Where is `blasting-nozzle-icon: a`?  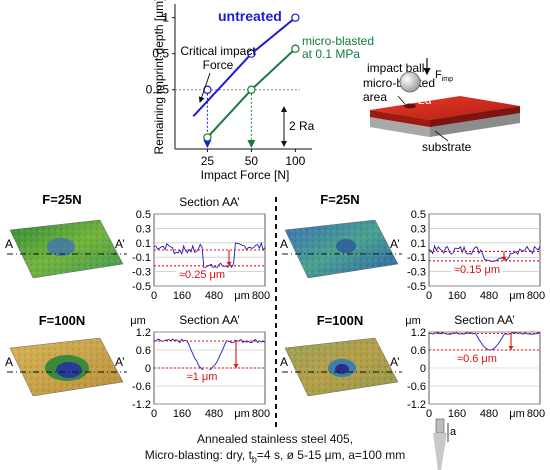 blasting-nozzle-icon: a is located at coordinates (445, 444).